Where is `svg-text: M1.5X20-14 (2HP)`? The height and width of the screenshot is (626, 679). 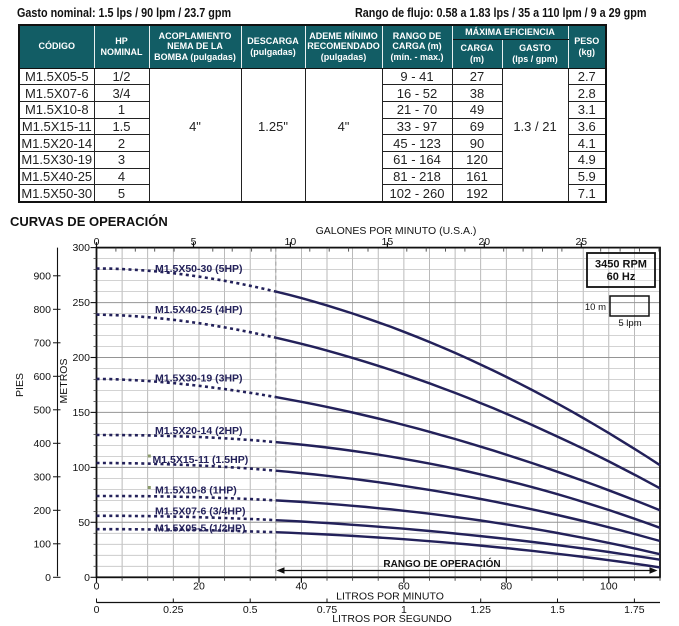 svg-text: M1.5X20-14 (2HP) is located at coordinates (199, 431).